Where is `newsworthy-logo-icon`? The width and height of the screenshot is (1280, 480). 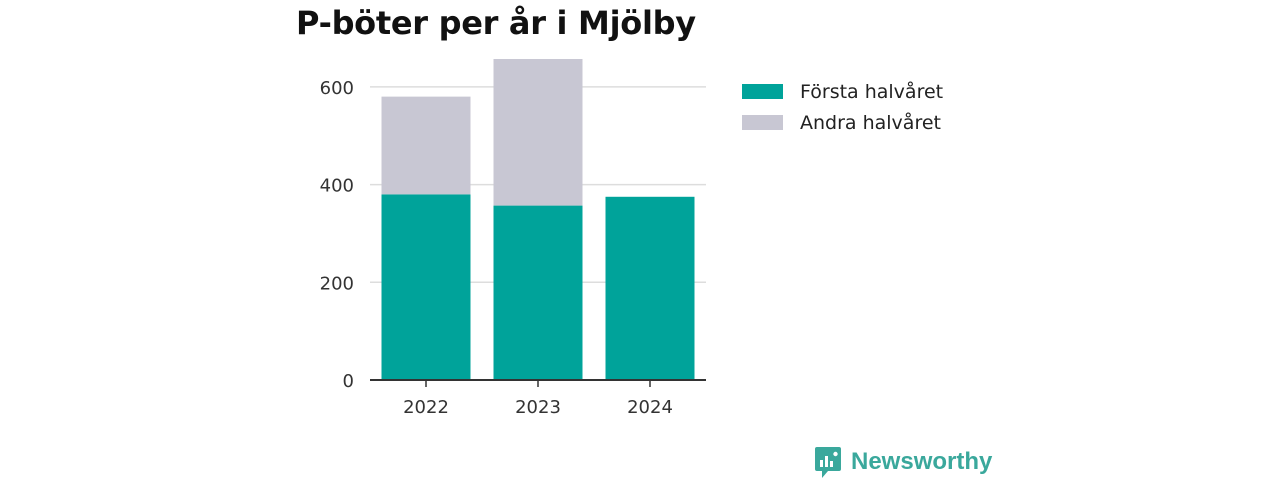 newsworthy-logo-icon is located at coordinates (828, 462).